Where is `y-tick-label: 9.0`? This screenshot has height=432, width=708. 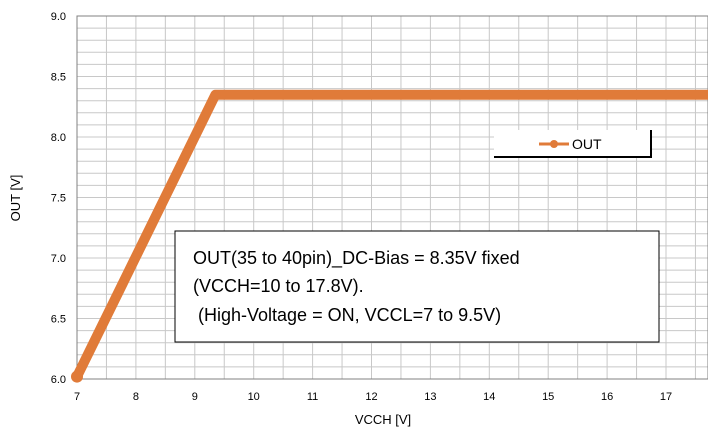 y-tick-label: 9.0 is located at coordinates (58, 17).